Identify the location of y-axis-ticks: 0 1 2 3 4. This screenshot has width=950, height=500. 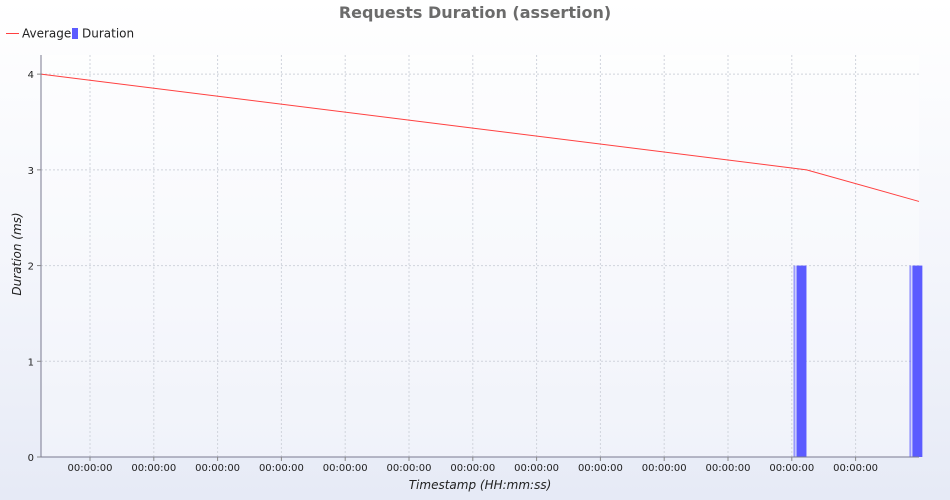
(34, 267).